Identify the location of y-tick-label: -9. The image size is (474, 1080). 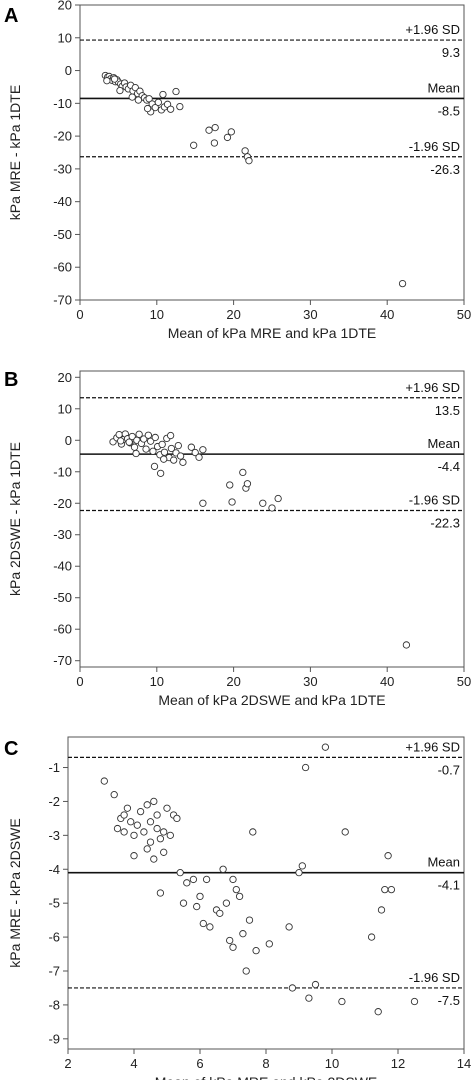
(54, 1038).